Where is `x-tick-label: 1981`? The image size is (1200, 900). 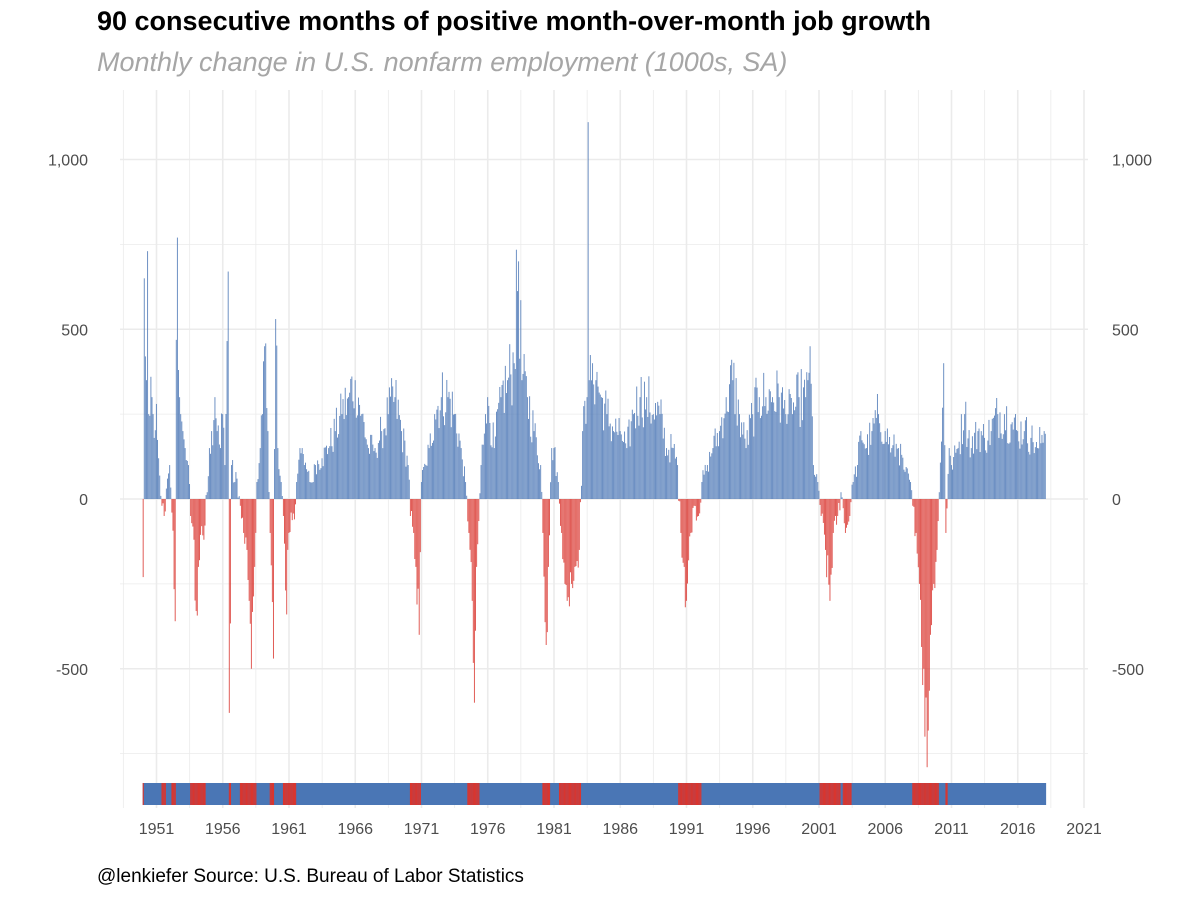 x-tick-label: 1981 is located at coordinates (554, 829).